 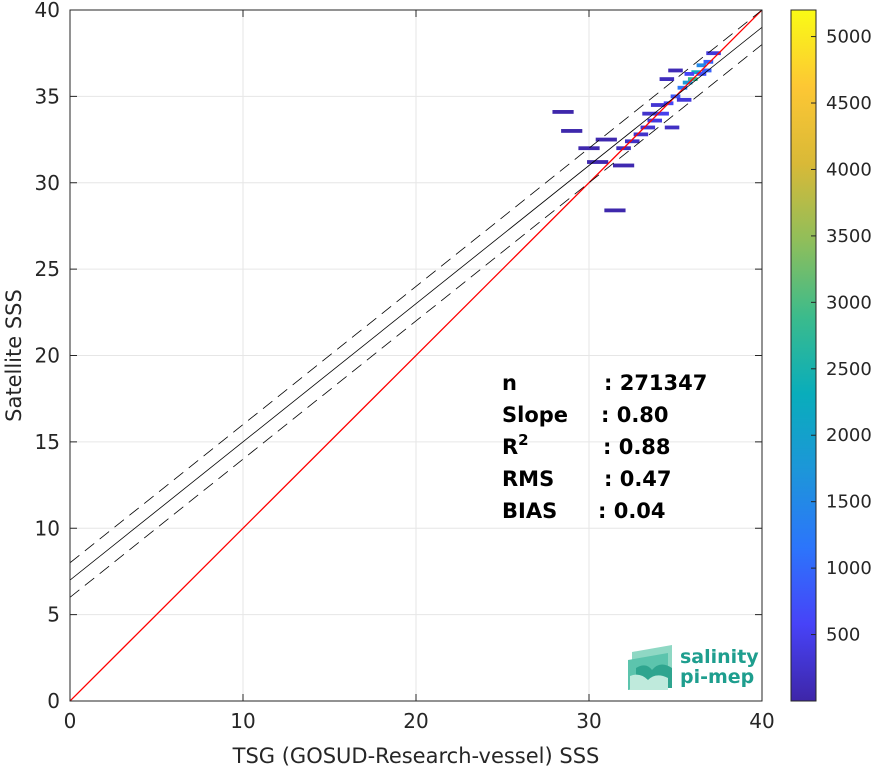 I want to click on logo-line1: salinity, so click(x=719, y=657).